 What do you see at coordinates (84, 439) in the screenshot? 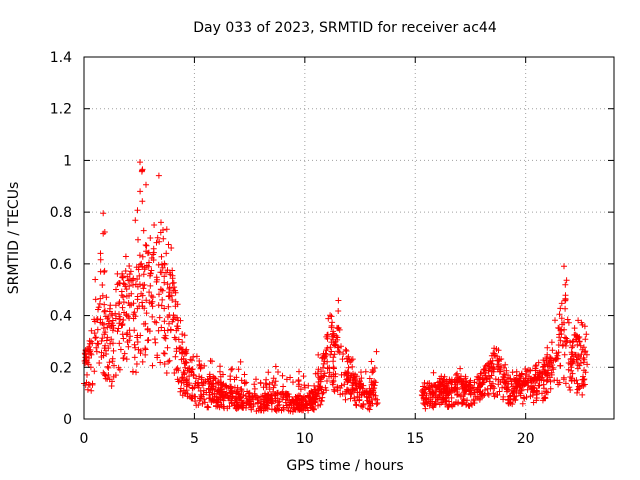
I see `x-tick-label: 0` at bounding box center [84, 439].